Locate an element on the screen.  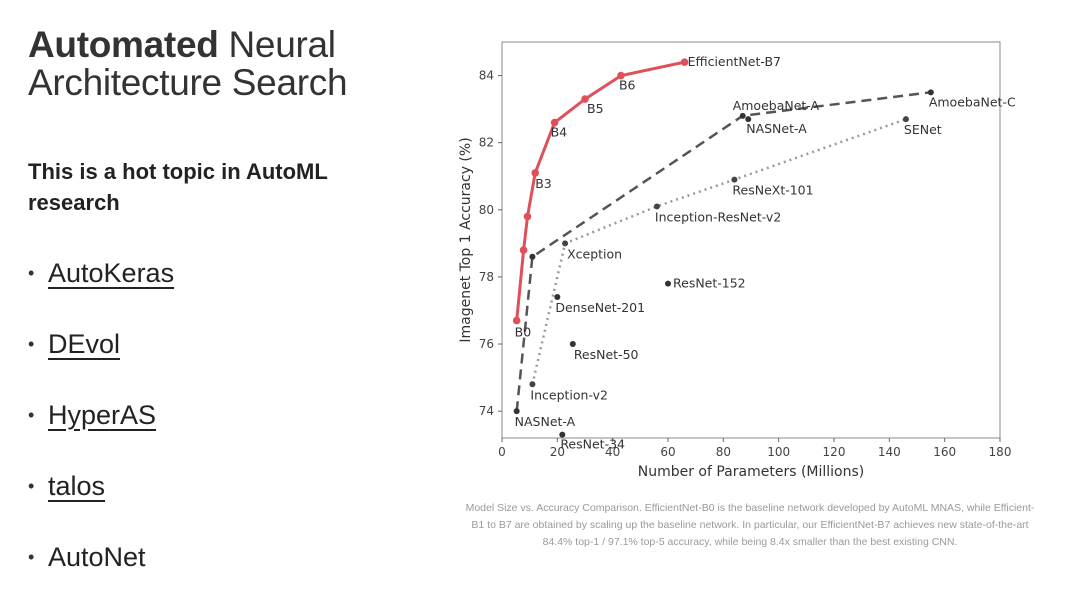
y-tick-label: 84 is located at coordinates (486, 76).